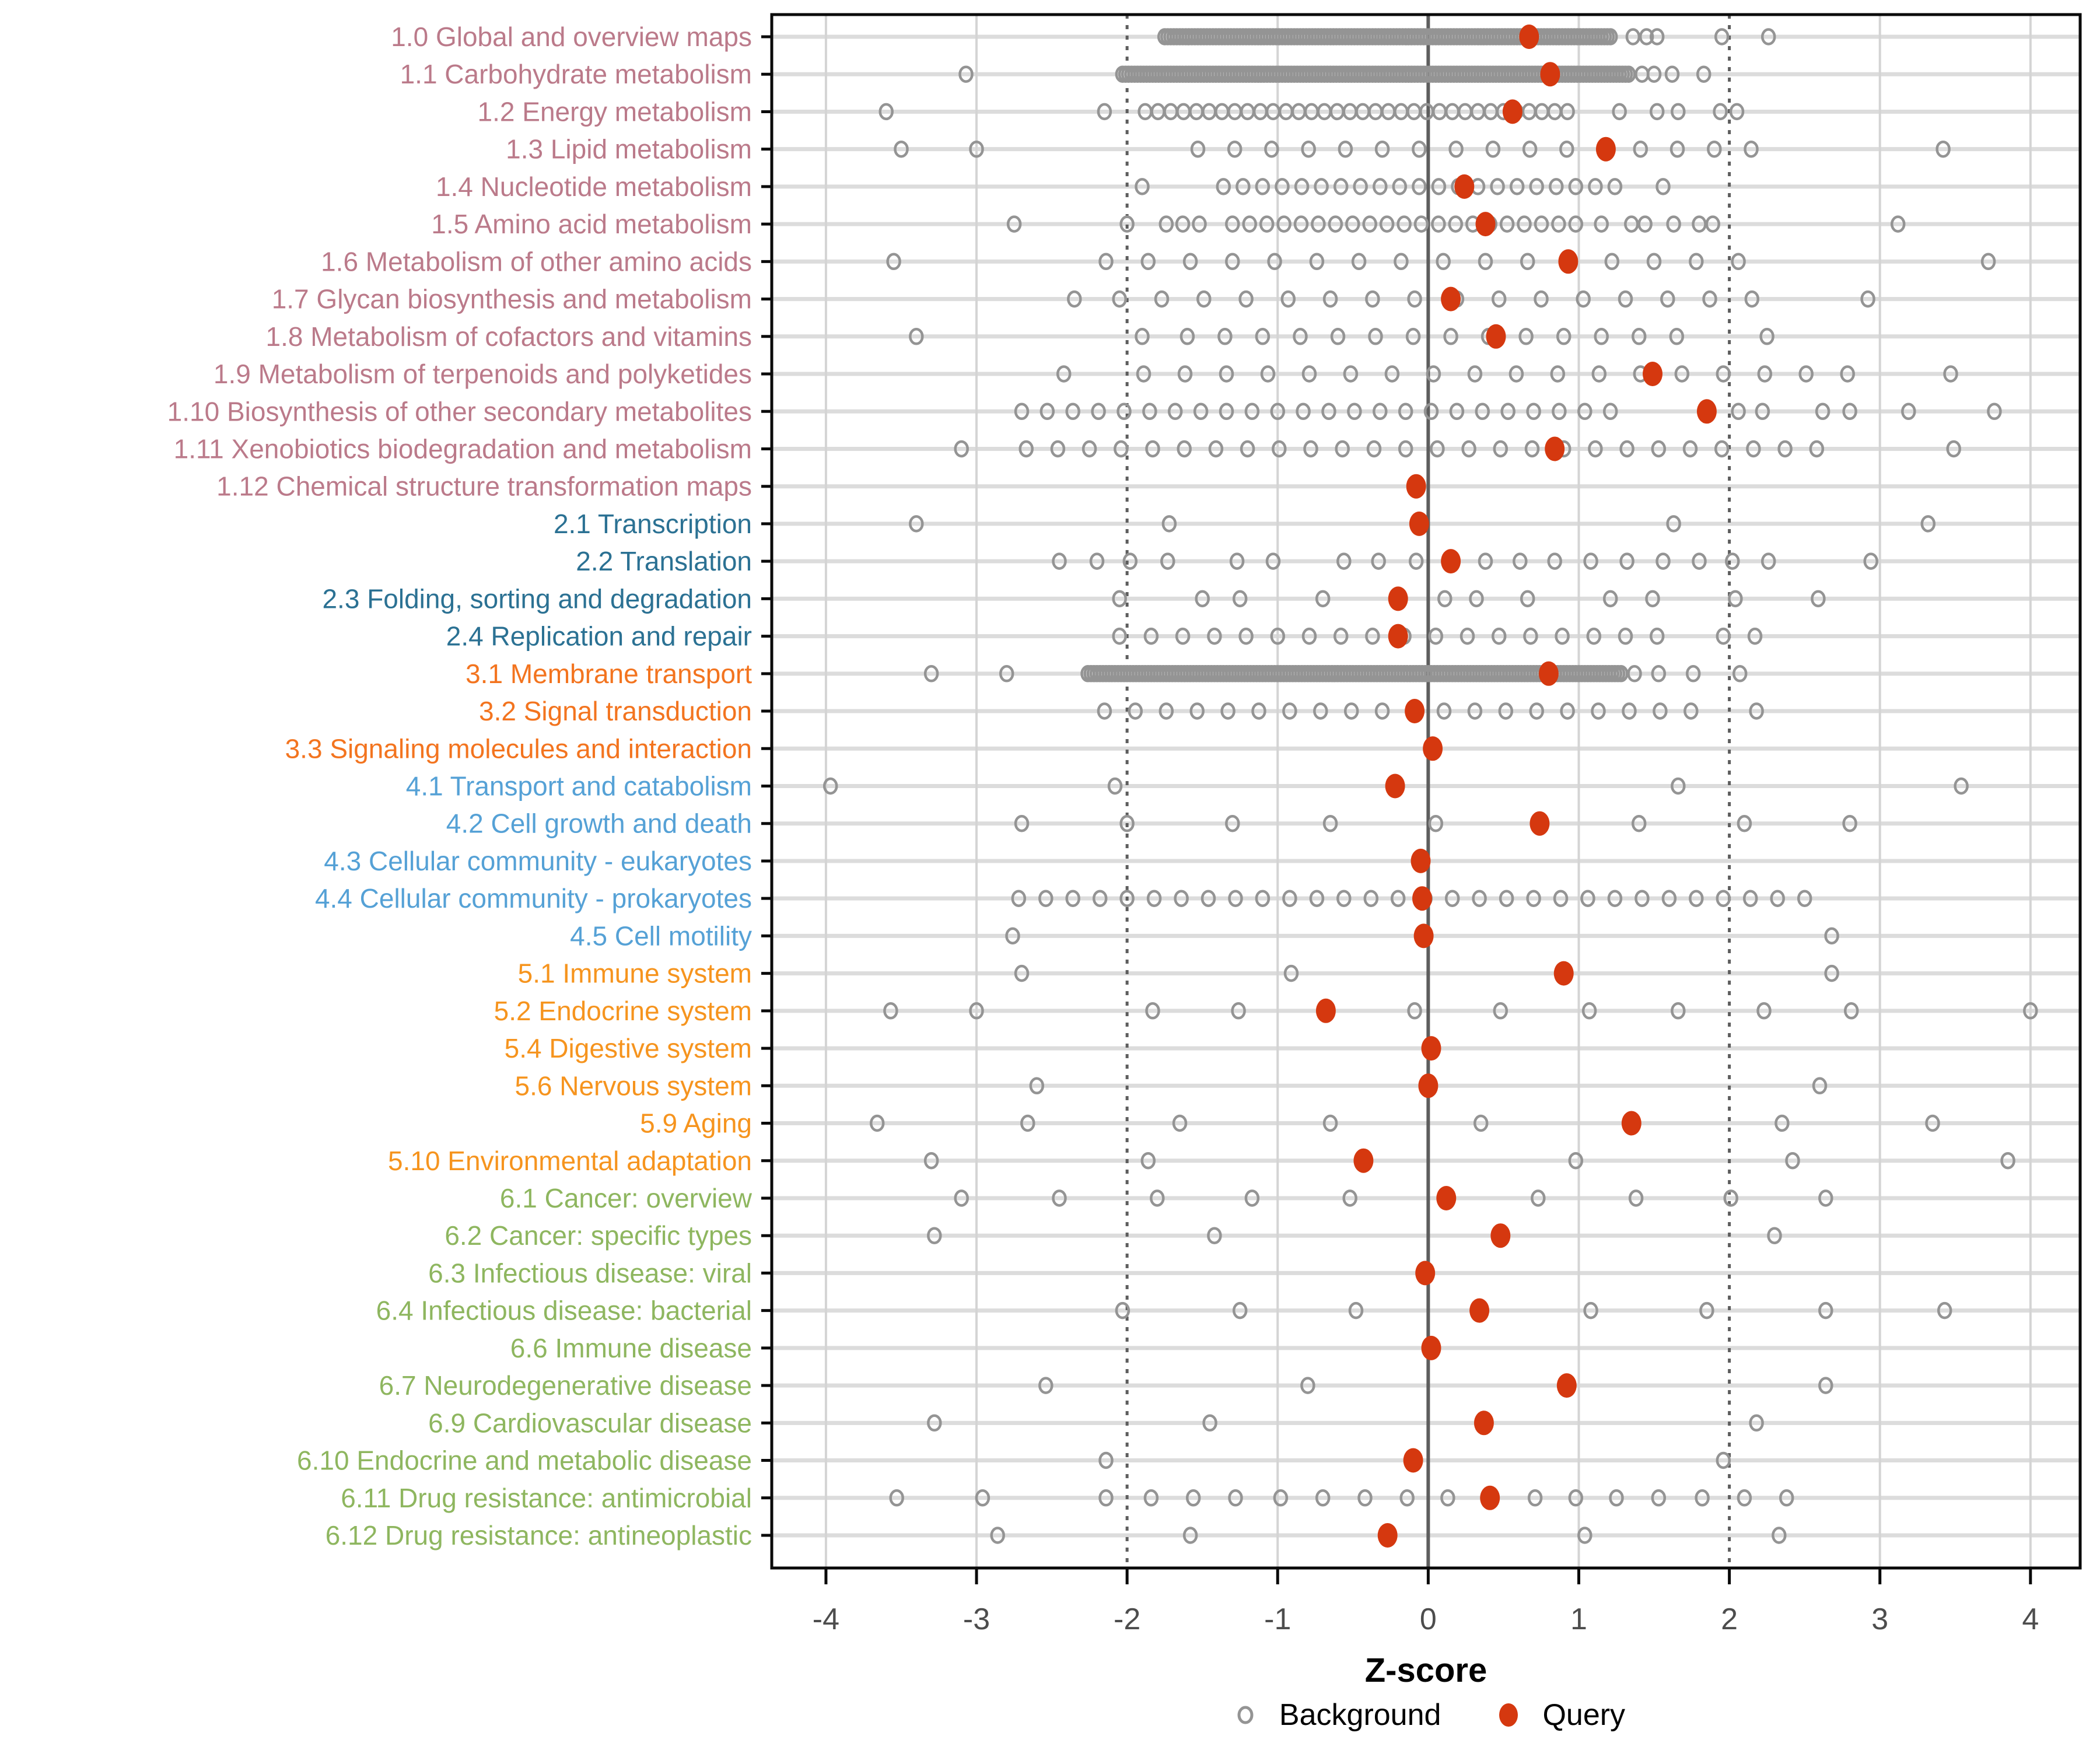  What do you see at coordinates (1557, 1715) in the screenshot?
I see `legend-item-query: Query` at bounding box center [1557, 1715].